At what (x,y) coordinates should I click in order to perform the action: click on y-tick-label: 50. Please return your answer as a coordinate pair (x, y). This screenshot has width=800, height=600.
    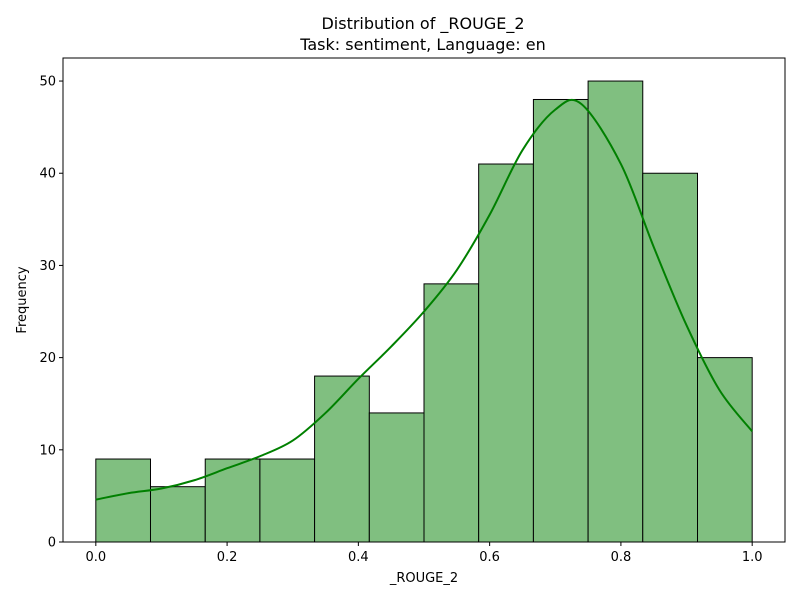
    Looking at the image, I should click on (47, 82).